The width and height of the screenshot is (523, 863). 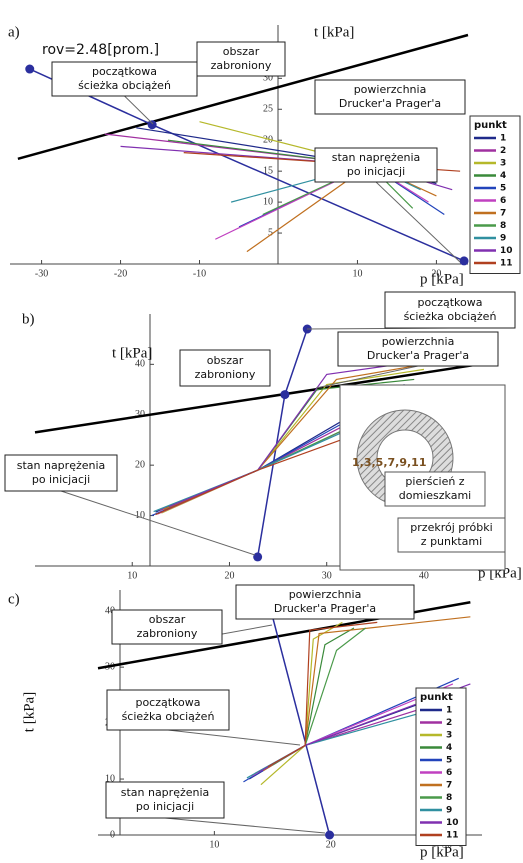 What do you see at coordinates (327, 575) in the screenshot?
I see `x-tick-label: 30` at bounding box center [327, 575].